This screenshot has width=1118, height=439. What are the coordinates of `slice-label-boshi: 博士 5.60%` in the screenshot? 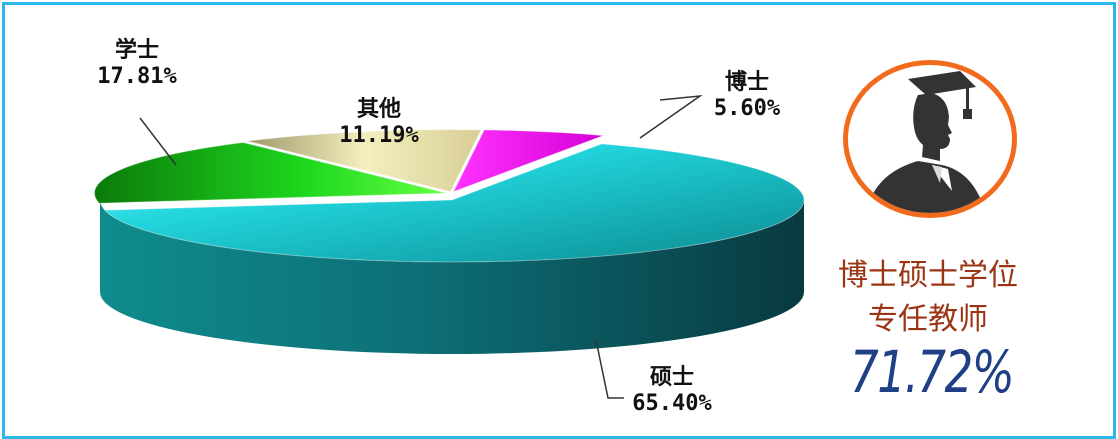 It's located at (747, 95).